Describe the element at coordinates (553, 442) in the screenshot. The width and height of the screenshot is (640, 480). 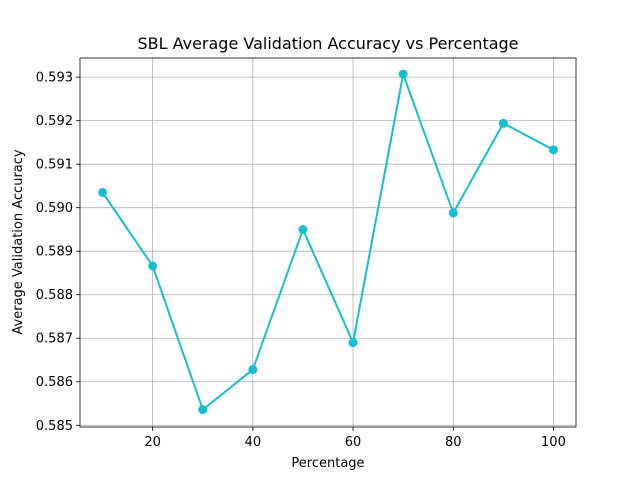
I see `x-tick-label: 100` at that location.